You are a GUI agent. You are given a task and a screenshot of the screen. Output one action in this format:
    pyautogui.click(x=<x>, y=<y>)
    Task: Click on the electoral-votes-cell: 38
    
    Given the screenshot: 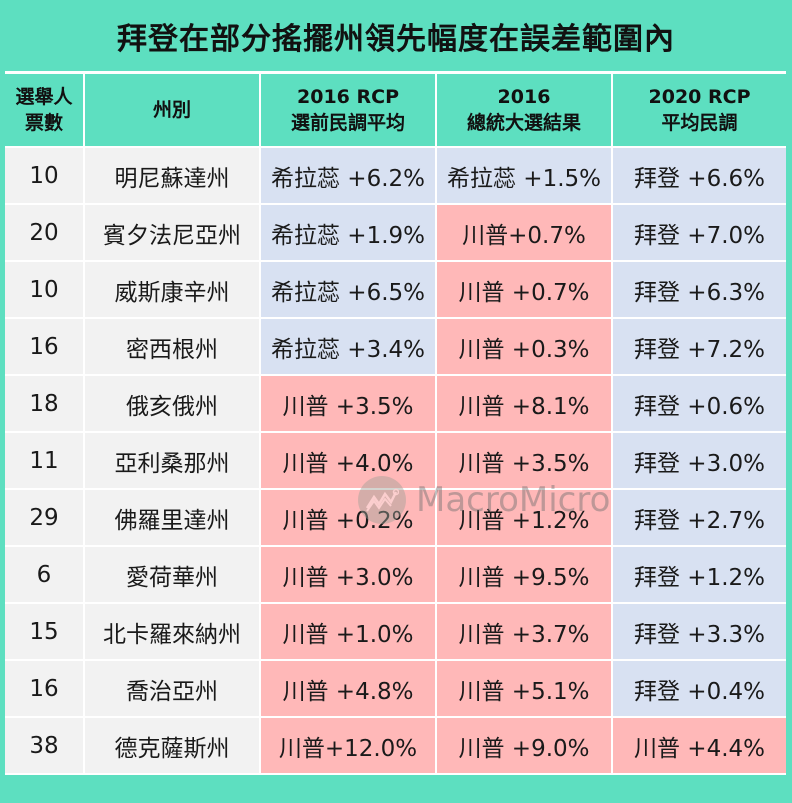 What is the action you would take?
    pyautogui.click(x=45, y=745)
    